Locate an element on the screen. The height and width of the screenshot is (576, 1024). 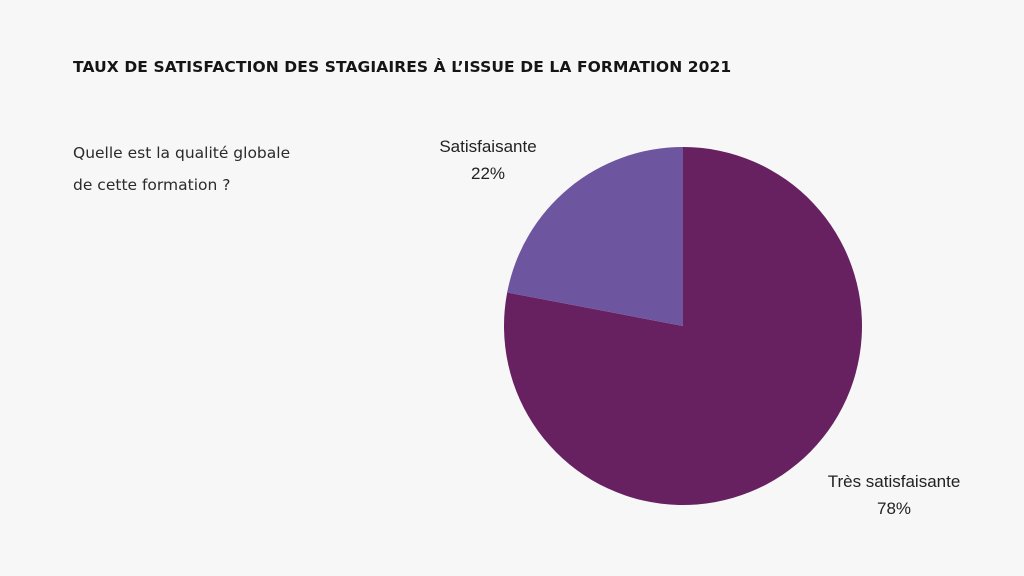
pie-slice-satisfaisante is located at coordinates (595, 236).